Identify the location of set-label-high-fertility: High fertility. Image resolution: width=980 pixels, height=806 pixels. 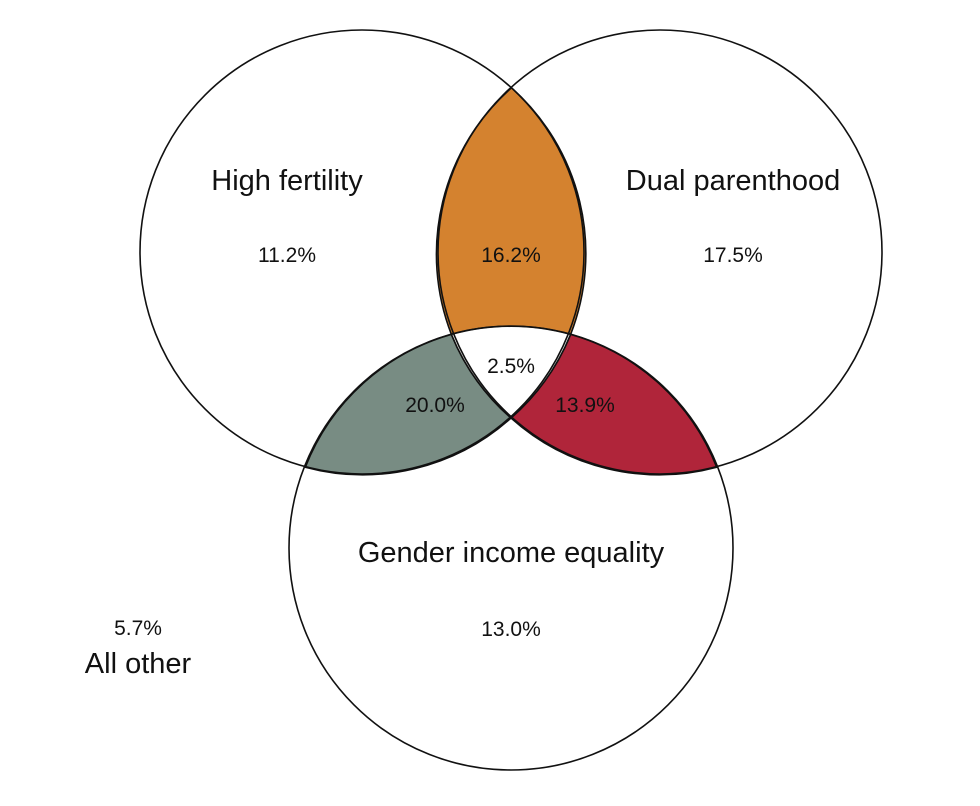
(287, 181).